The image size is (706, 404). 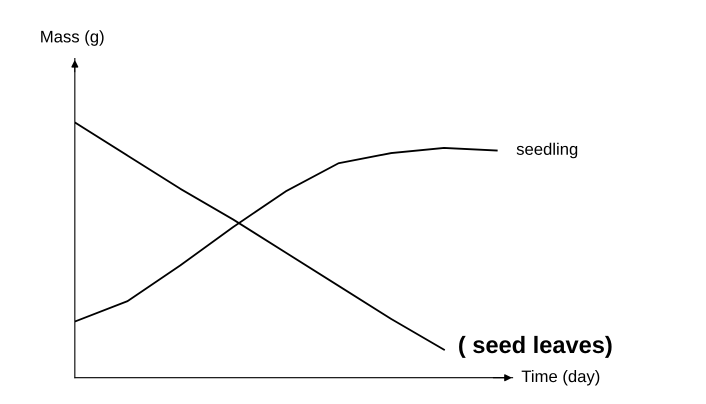 What do you see at coordinates (561, 378) in the screenshot?
I see `x-axis-title: Time (day)` at bounding box center [561, 378].